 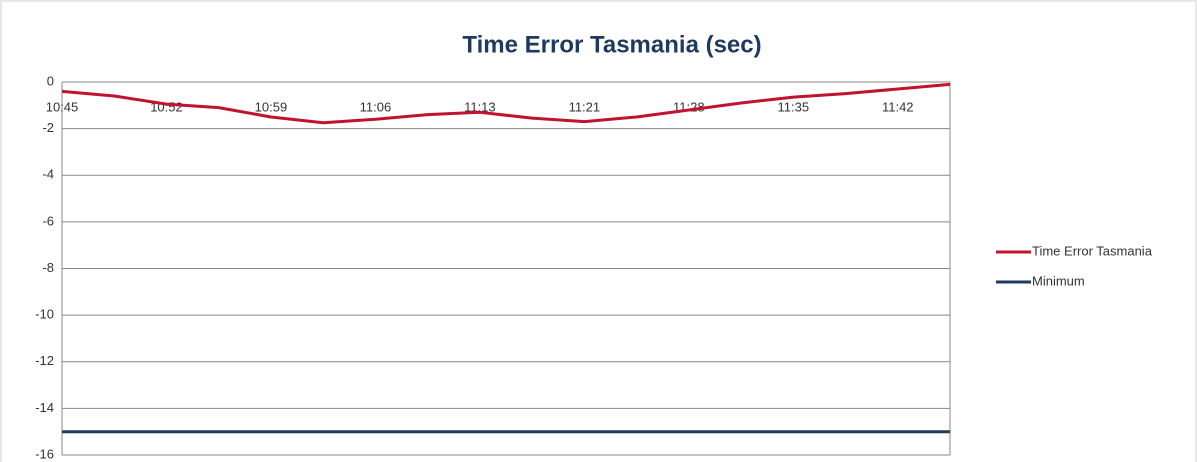 What do you see at coordinates (48, 174) in the screenshot?
I see `y-tick-label: -4` at bounding box center [48, 174].